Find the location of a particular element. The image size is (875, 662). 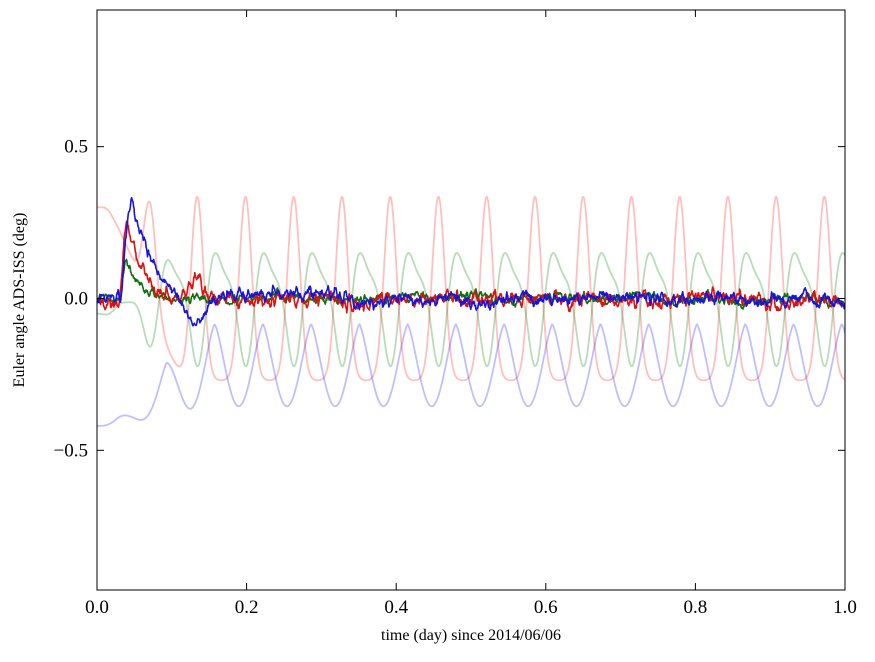

x-tick-label: 0.4 is located at coordinates (396, 607).